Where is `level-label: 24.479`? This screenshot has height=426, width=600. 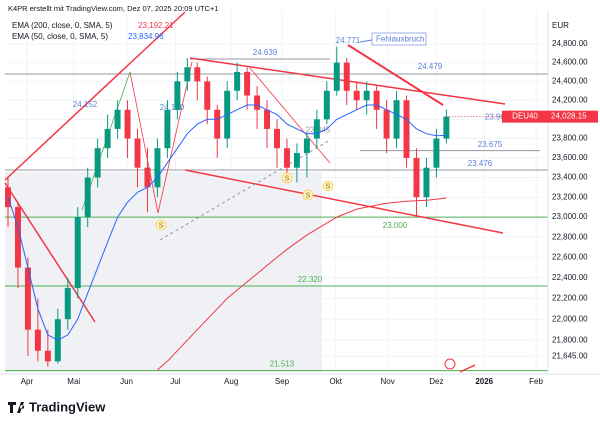 level-label: 24.479 is located at coordinates (430, 66).